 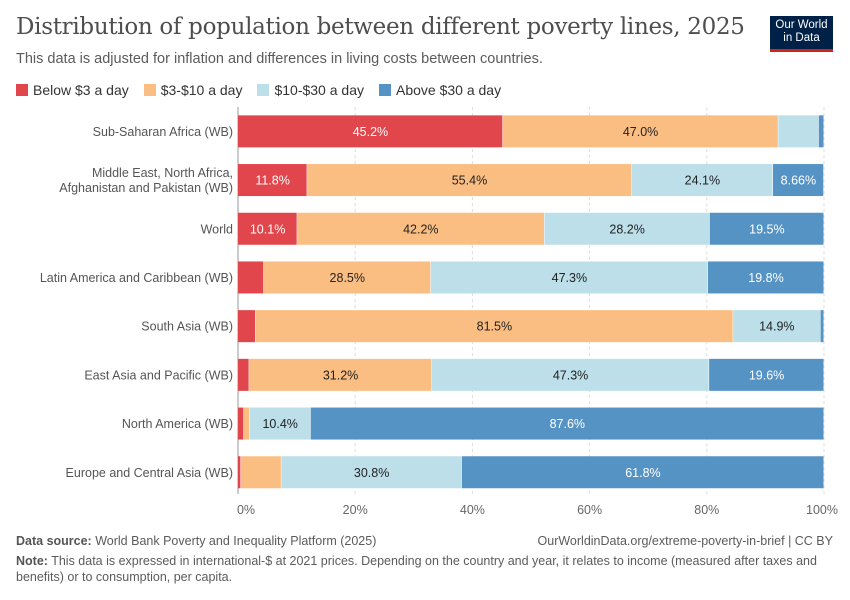 What do you see at coordinates (177, 424) in the screenshot?
I see `category-label: North America (WB)` at bounding box center [177, 424].